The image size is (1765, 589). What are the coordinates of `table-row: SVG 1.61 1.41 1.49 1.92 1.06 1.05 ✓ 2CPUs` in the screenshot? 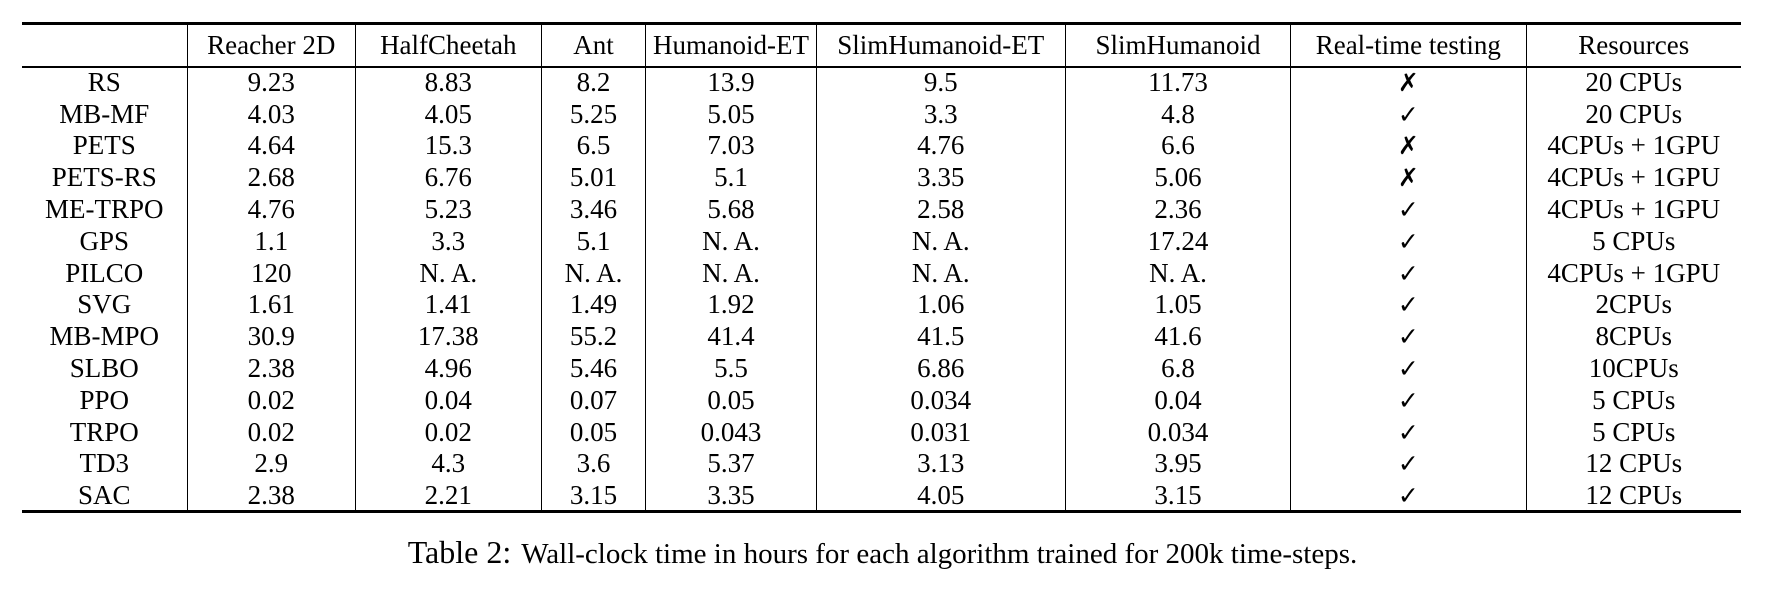 It's located at (881, 305).